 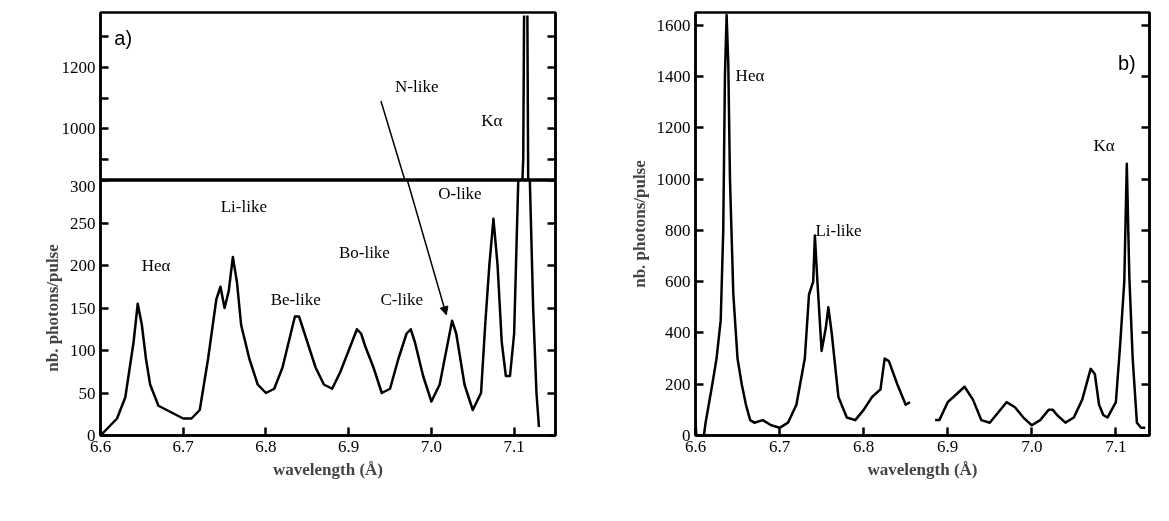 I want to click on annotation: a), so click(x=123, y=37).